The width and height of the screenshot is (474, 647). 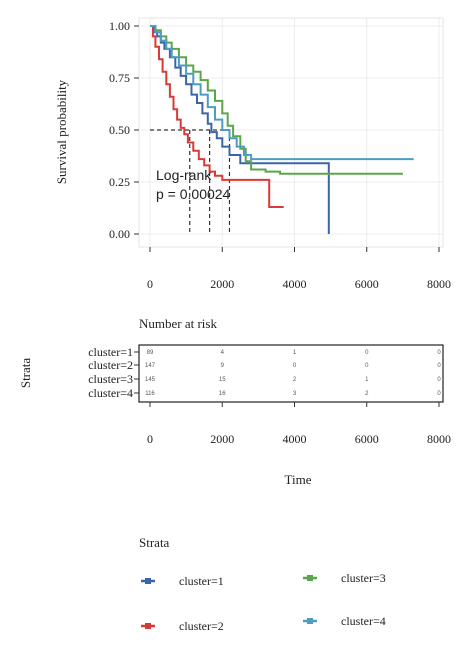 What do you see at coordinates (295, 380) in the screenshot?
I see `risk-count-cluster-3-t2: 2` at bounding box center [295, 380].